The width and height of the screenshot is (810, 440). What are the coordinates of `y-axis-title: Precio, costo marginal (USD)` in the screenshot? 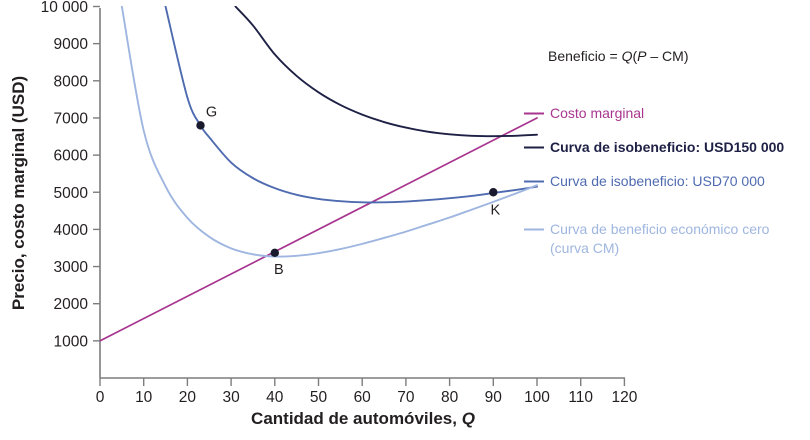 It's located at (18, 193).